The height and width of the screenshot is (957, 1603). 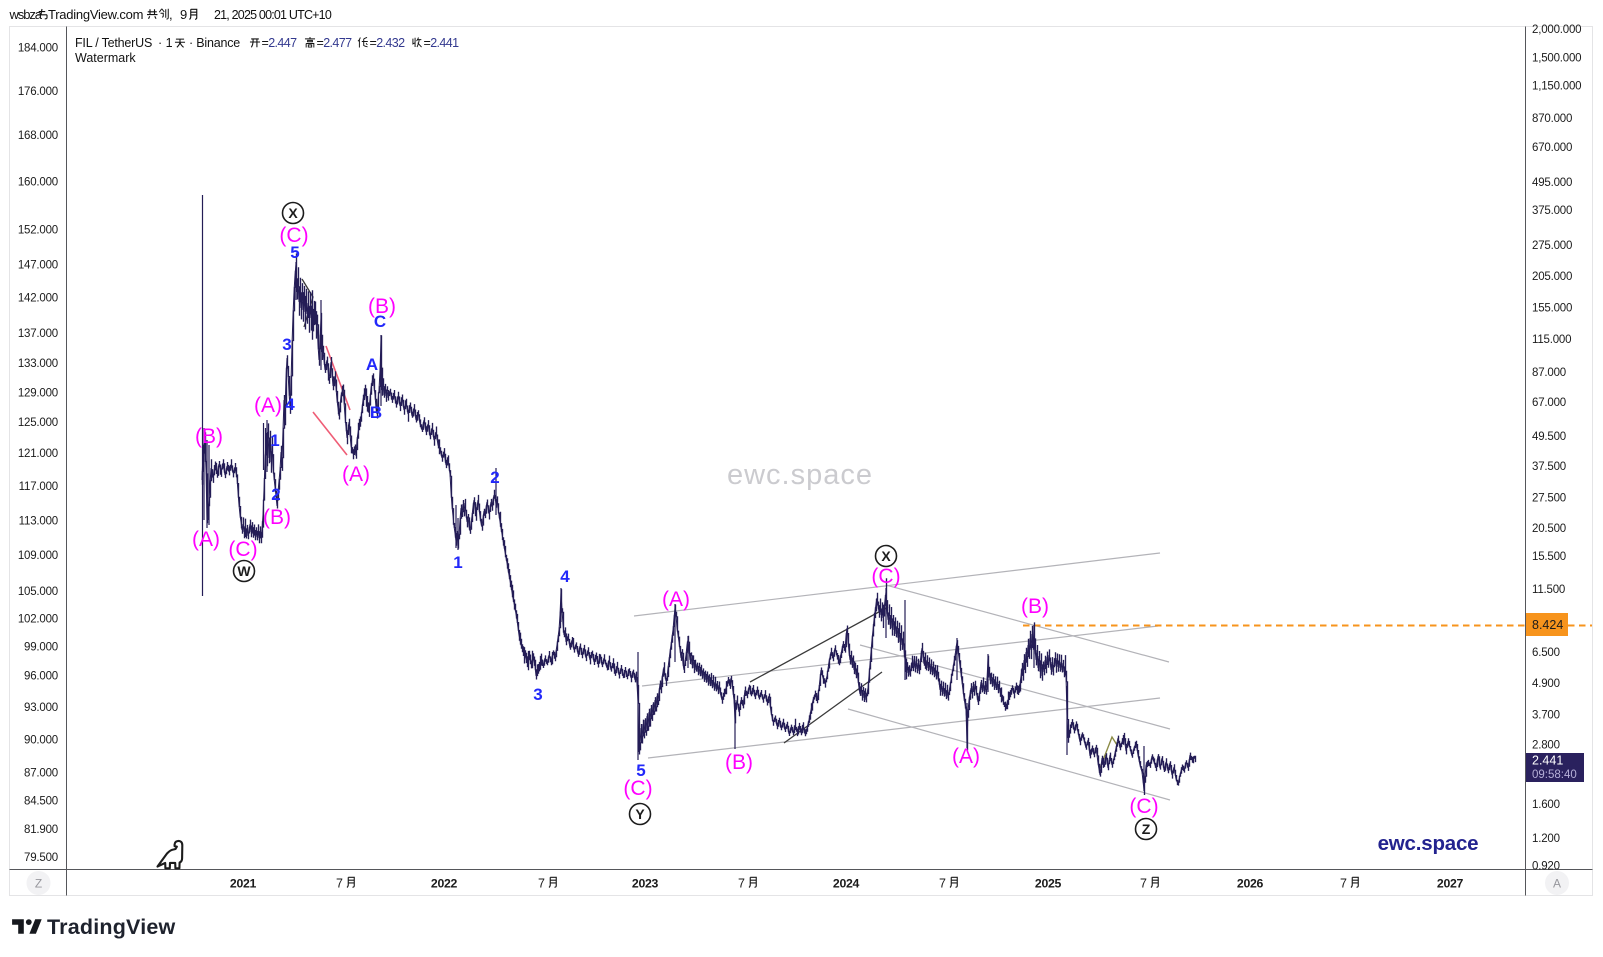 What do you see at coordinates (537, 694) in the screenshot?
I see `svg-text: 3` at bounding box center [537, 694].